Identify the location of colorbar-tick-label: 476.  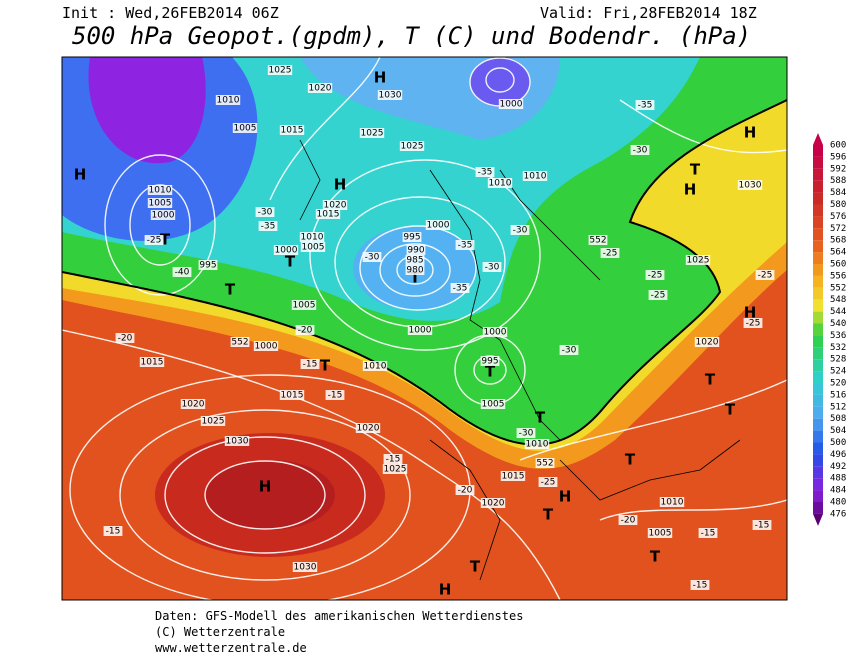
(838, 514).